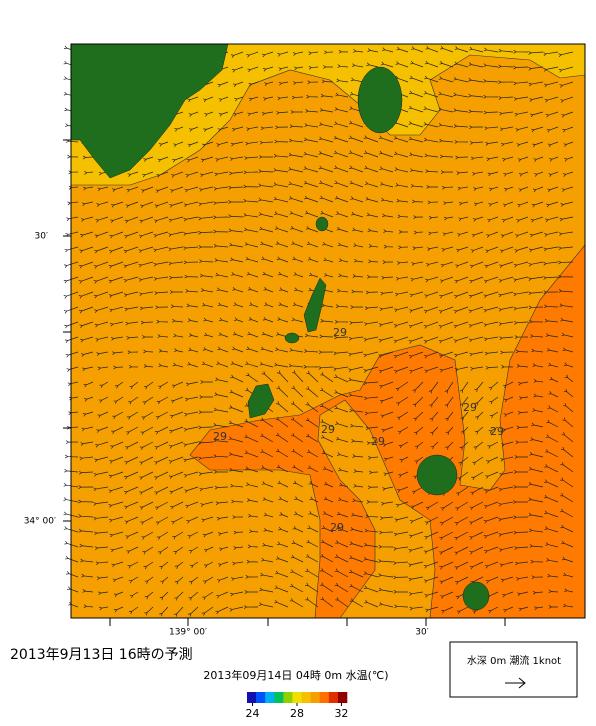  What do you see at coordinates (149, 111) in the screenshot?
I see `land` at bounding box center [149, 111].